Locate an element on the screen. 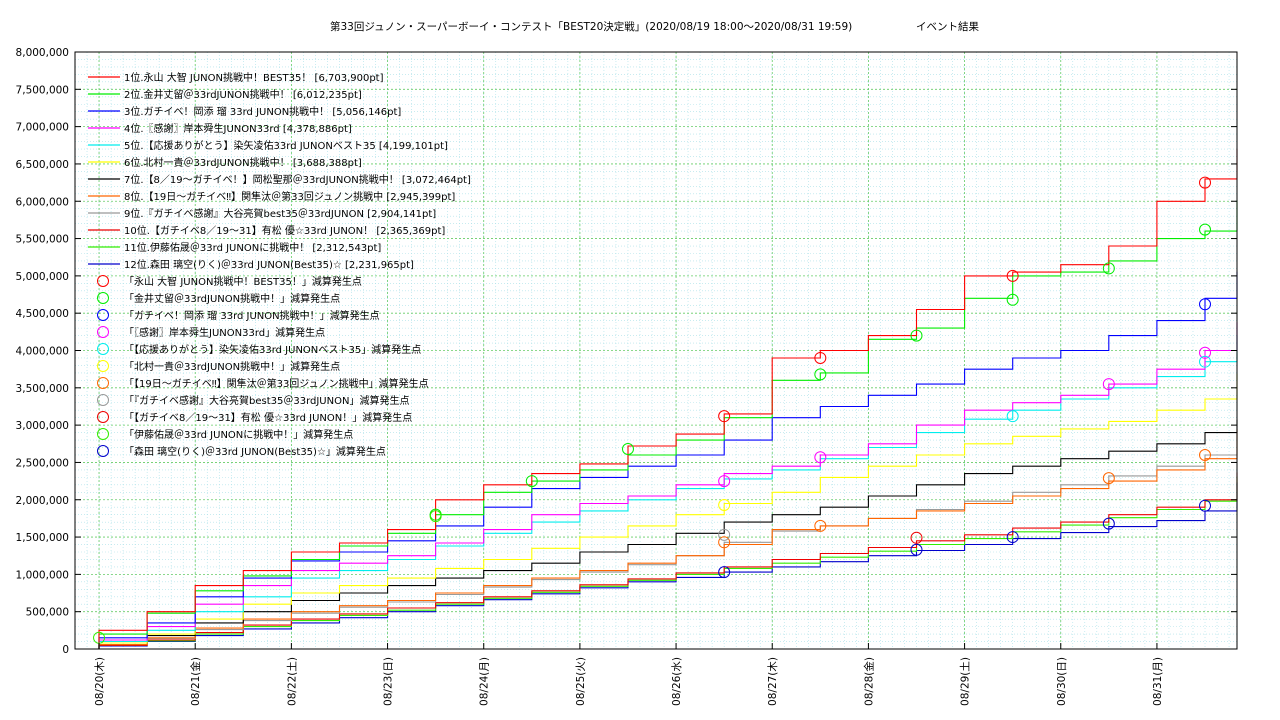 The width and height of the screenshot is (1280, 720). legend-entry: 「〖感謝〗岸本舜生JUNON33rd」減算発生点 is located at coordinates (224, 332).